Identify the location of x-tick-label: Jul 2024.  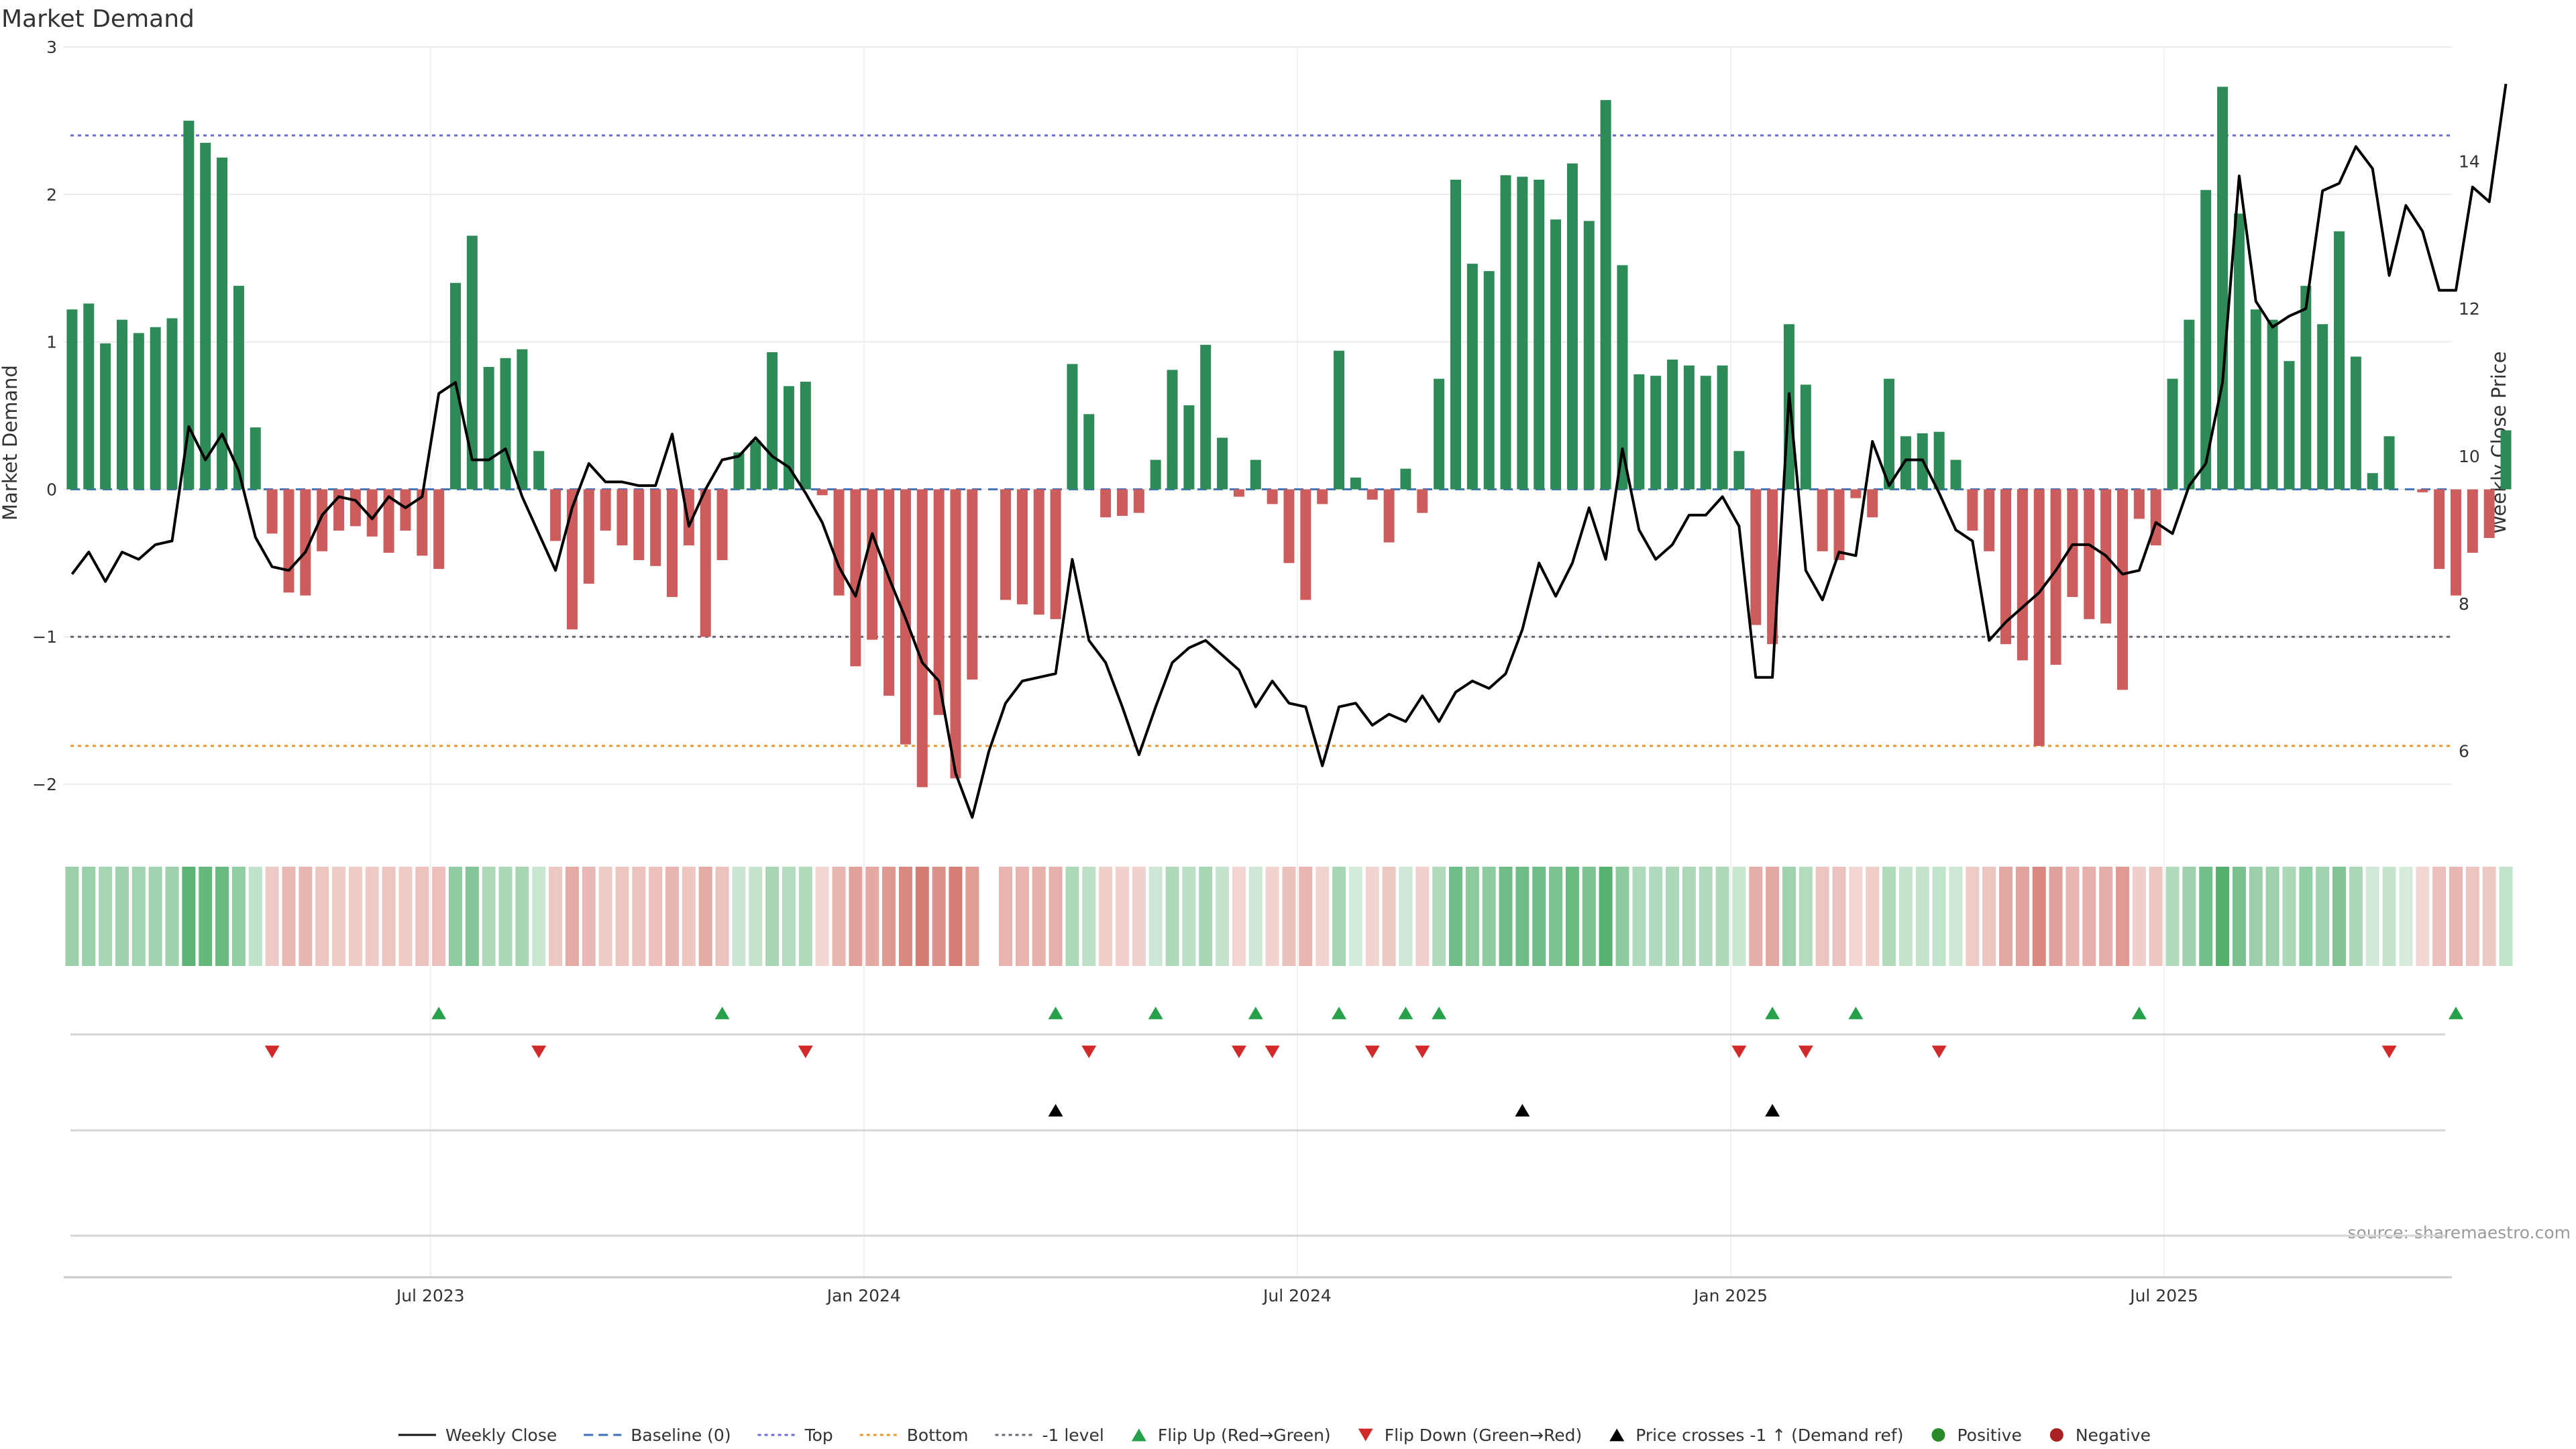
(1297, 1295).